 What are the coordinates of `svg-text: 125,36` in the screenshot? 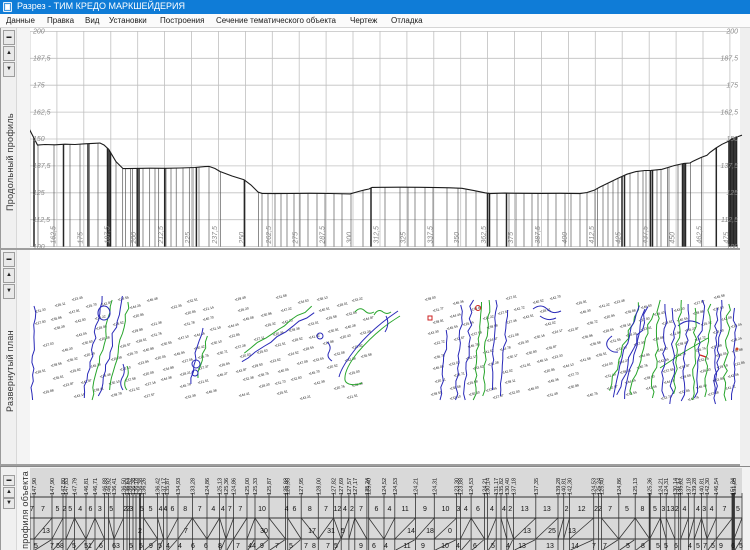 It's located at (651, 486).